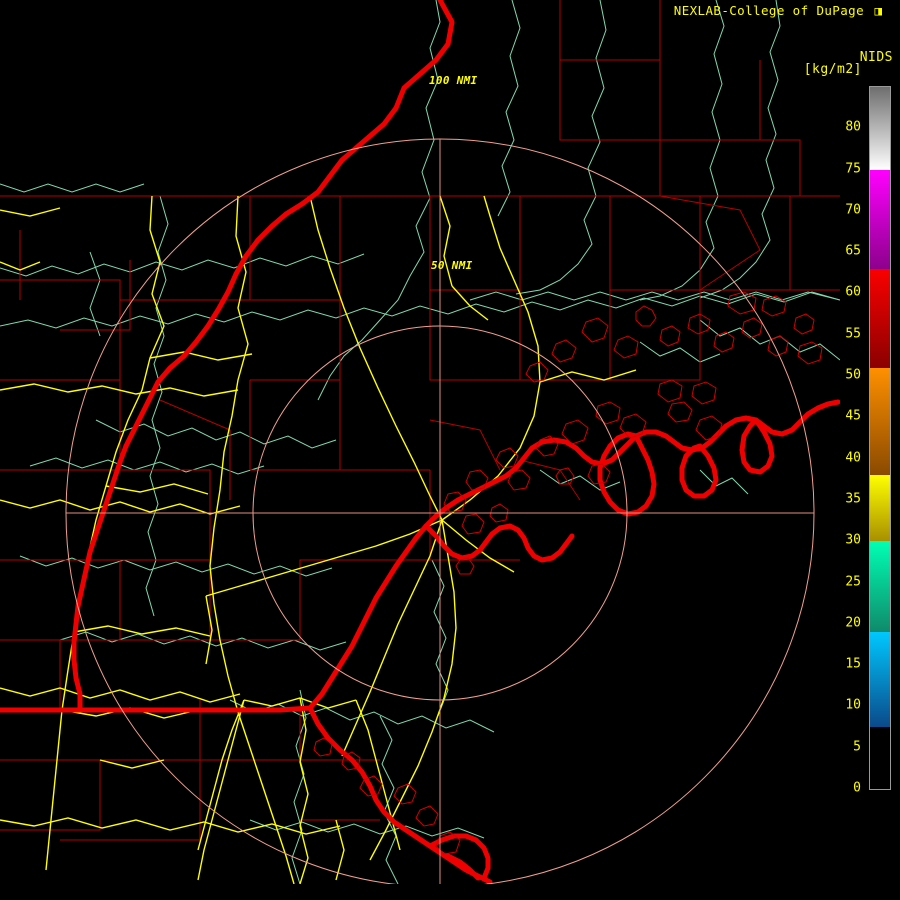 The height and width of the screenshot is (900, 900). I want to click on colorbar, so click(880, 438).